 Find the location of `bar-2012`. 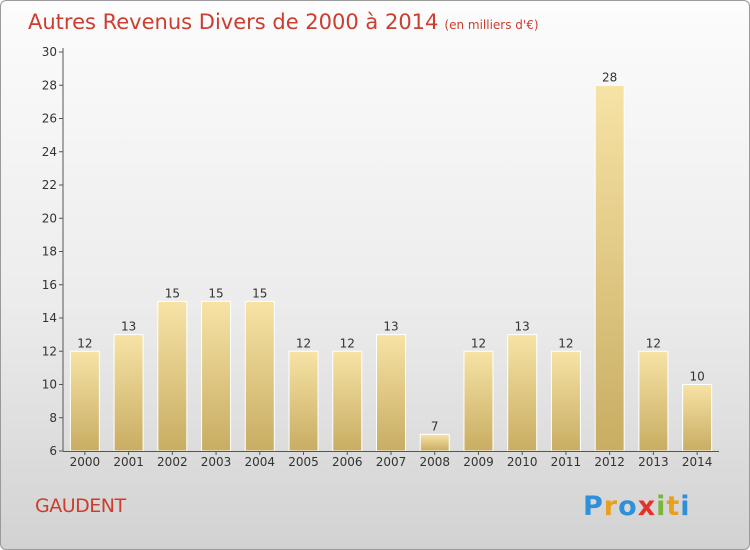

bar-2012 is located at coordinates (609, 268).